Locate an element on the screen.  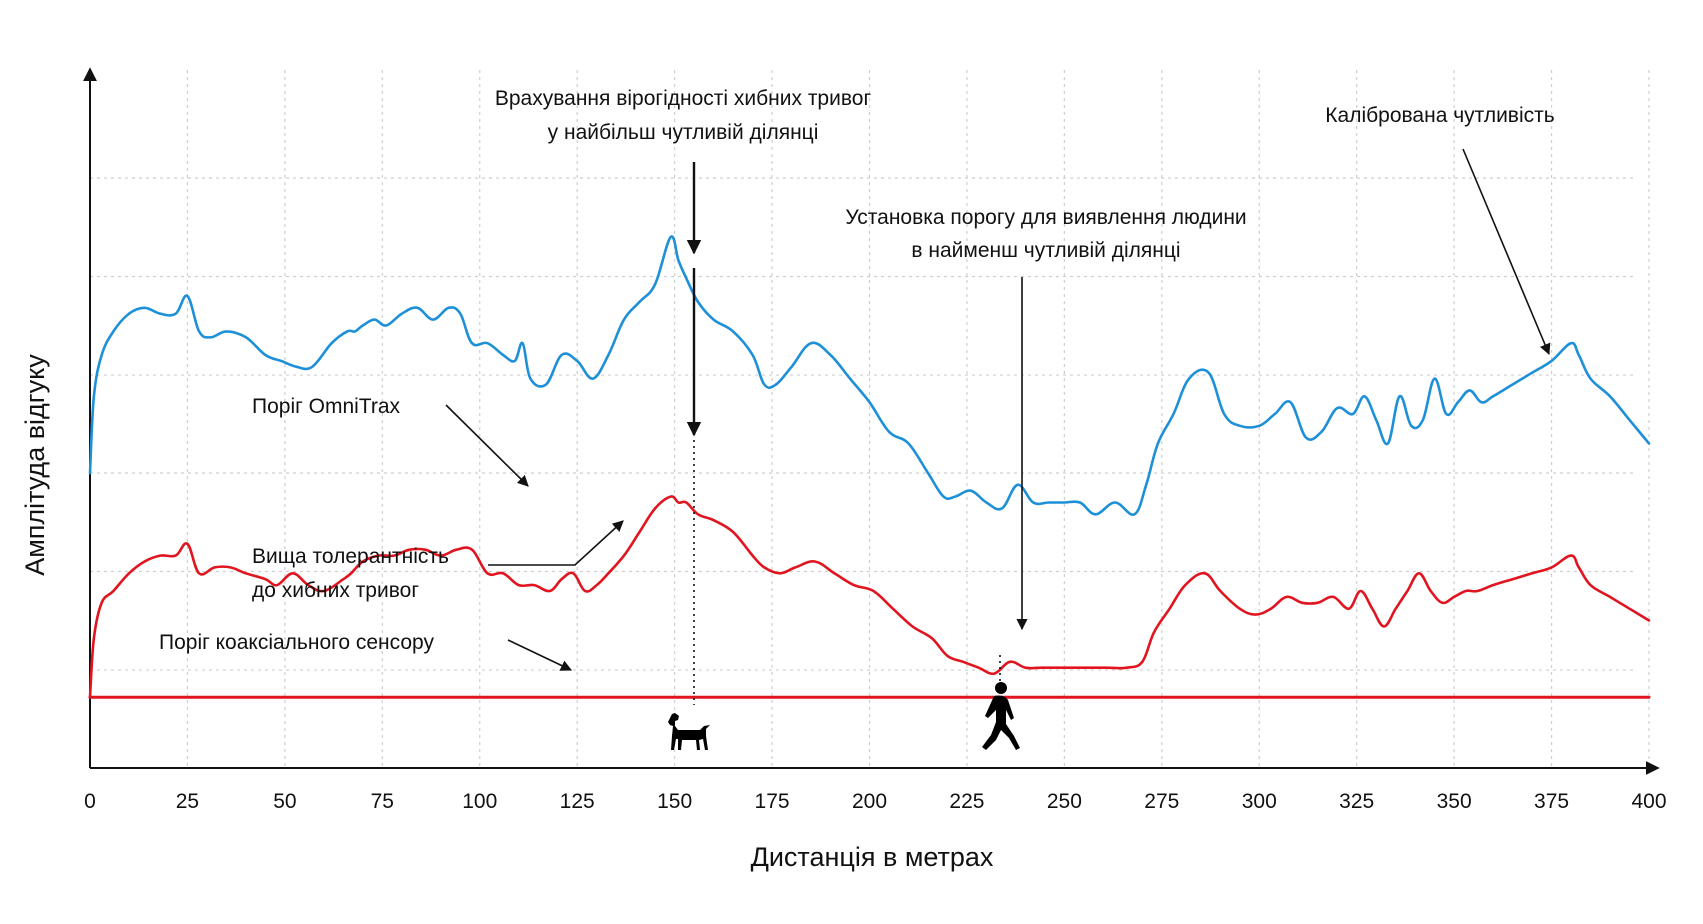
x-tick-label: 175 is located at coordinates (772, 801).